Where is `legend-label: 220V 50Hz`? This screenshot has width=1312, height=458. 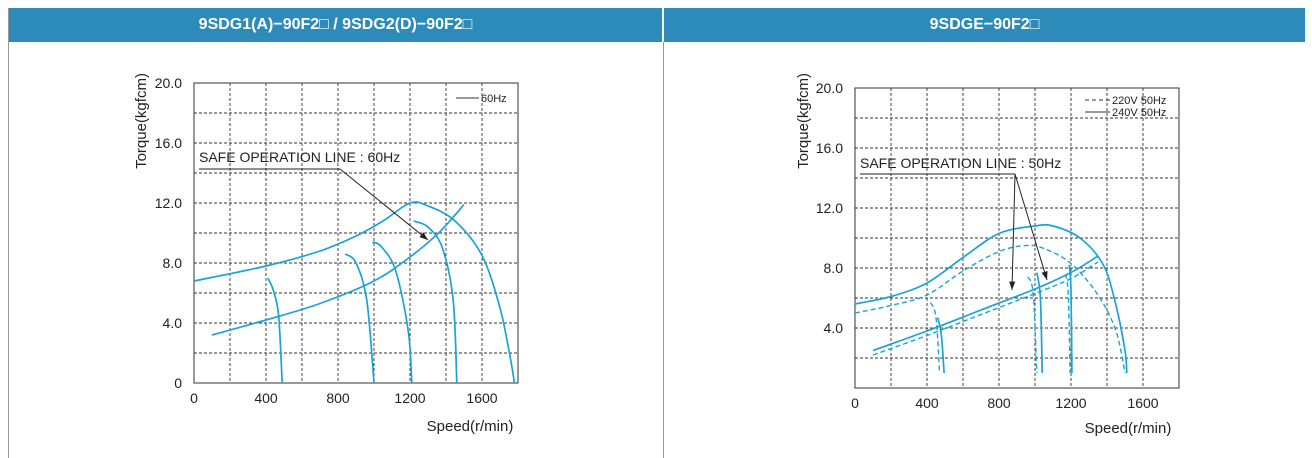
legend-label: 220V 50Hz is located at coordinates (1139, 101).